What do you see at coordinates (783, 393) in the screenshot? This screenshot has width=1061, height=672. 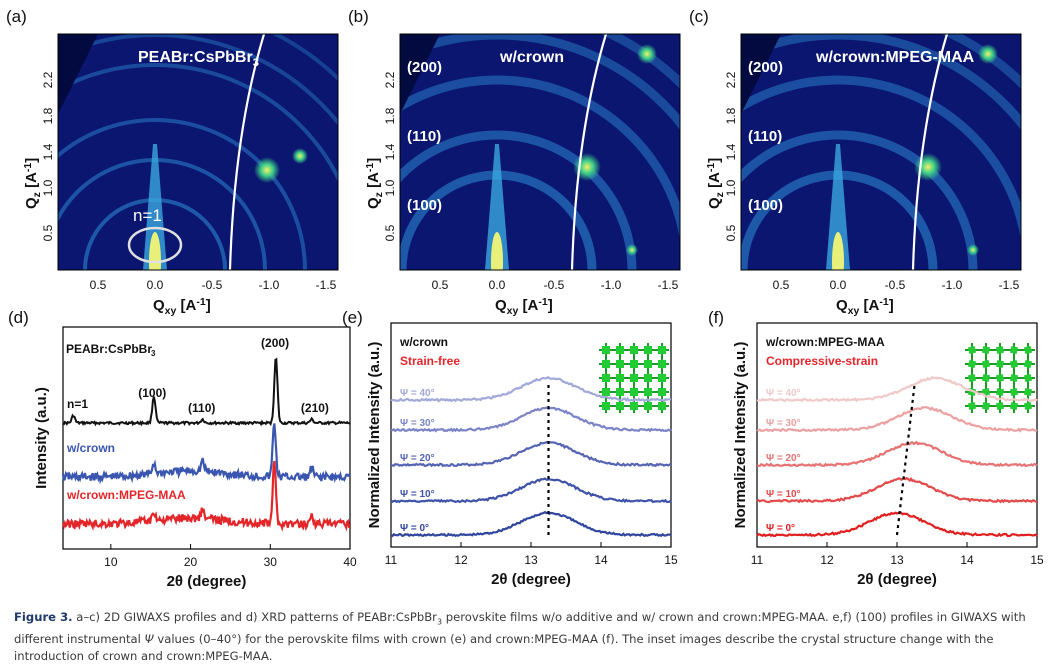 I see `psi-label: Ψ = 40°` at bounding box center [783, 393].